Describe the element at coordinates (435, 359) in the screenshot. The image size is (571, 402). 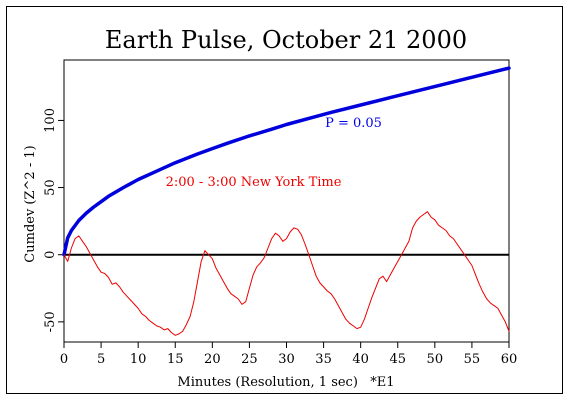
I see `x-tick-label: 50` at that location.